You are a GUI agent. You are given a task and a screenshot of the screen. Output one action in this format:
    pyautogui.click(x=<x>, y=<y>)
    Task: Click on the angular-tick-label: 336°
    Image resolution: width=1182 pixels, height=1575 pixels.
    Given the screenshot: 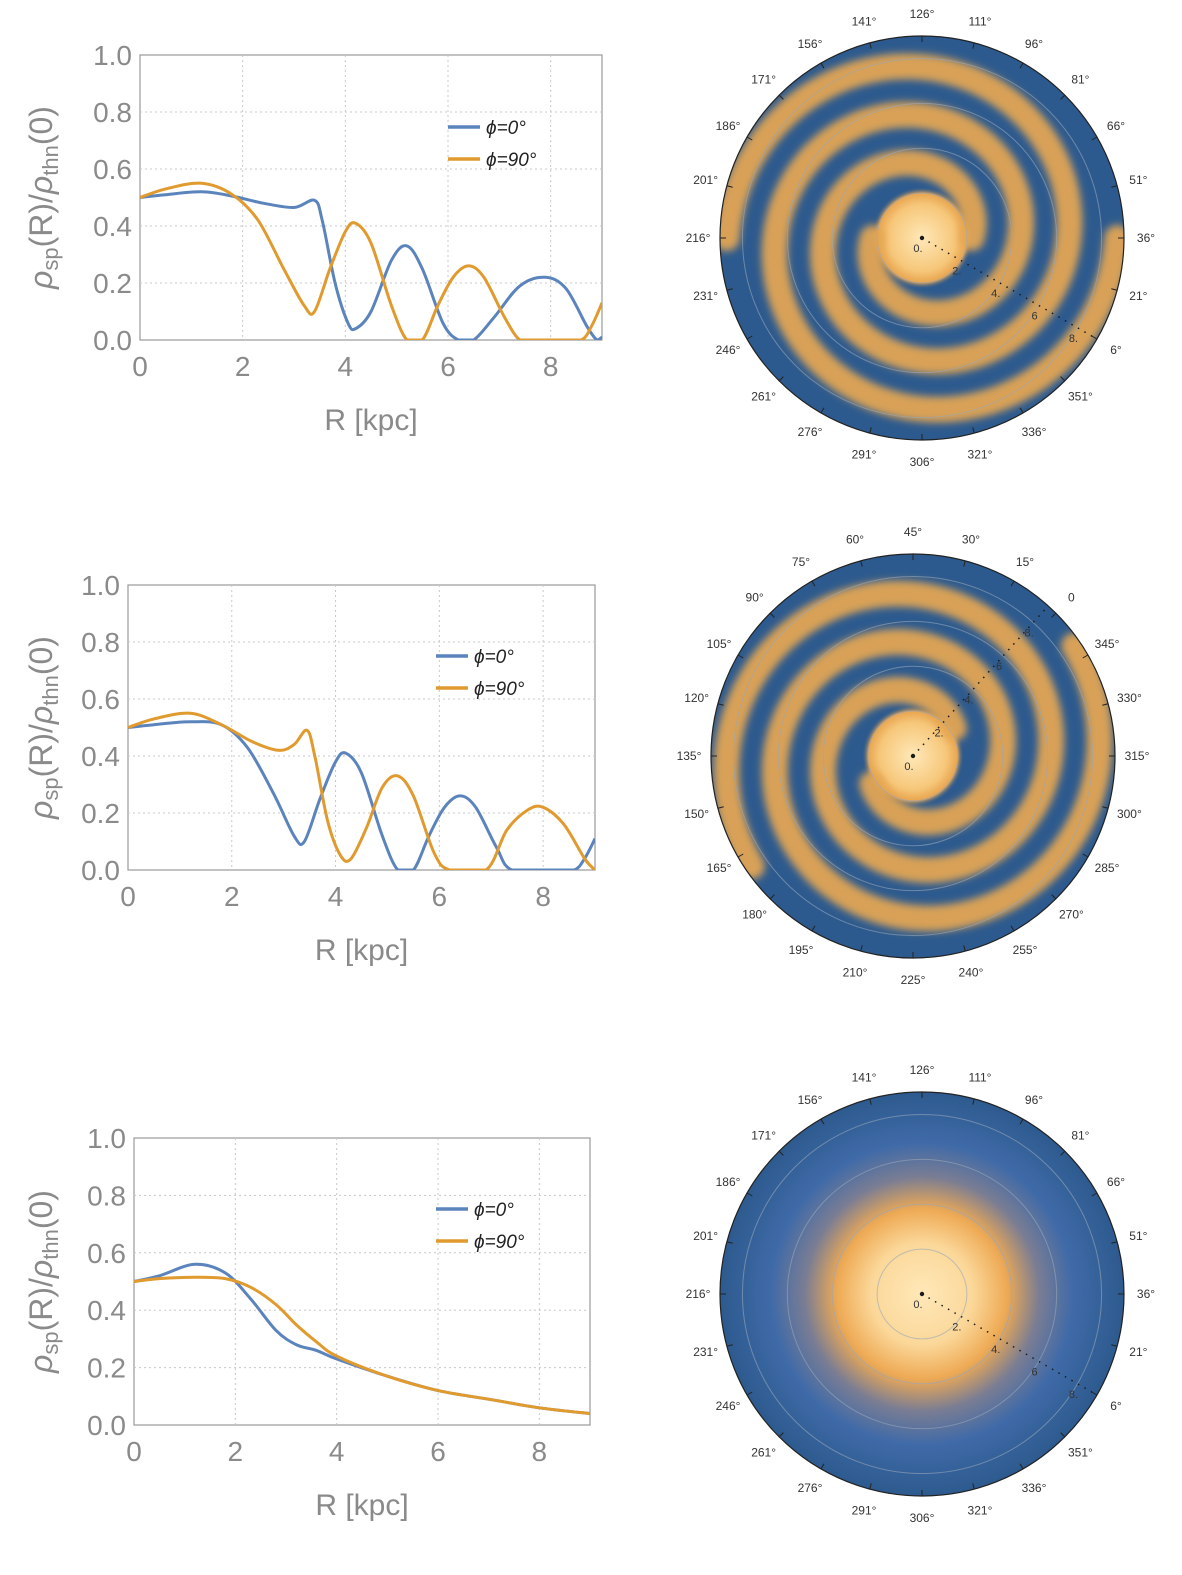 What is the action you would take?
    pyautogui.click(x=1034, y=1488)
    